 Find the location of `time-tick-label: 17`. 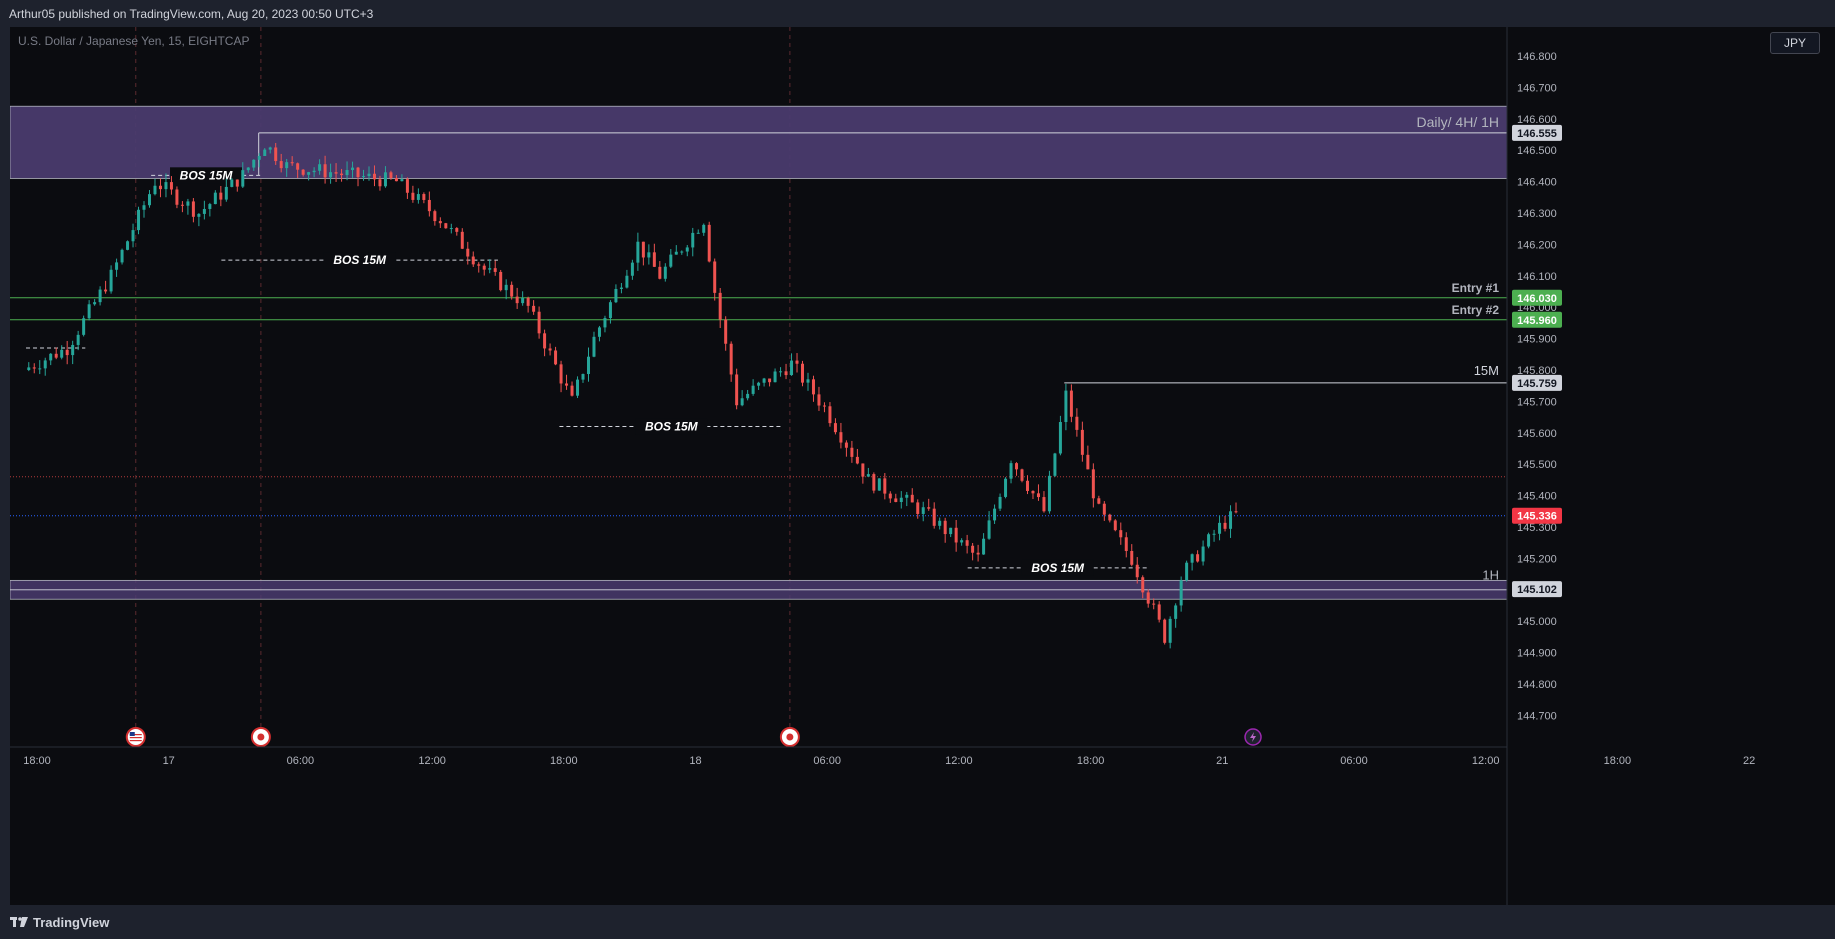

time-tick-label: 17 is located at coordinates (169, 761).